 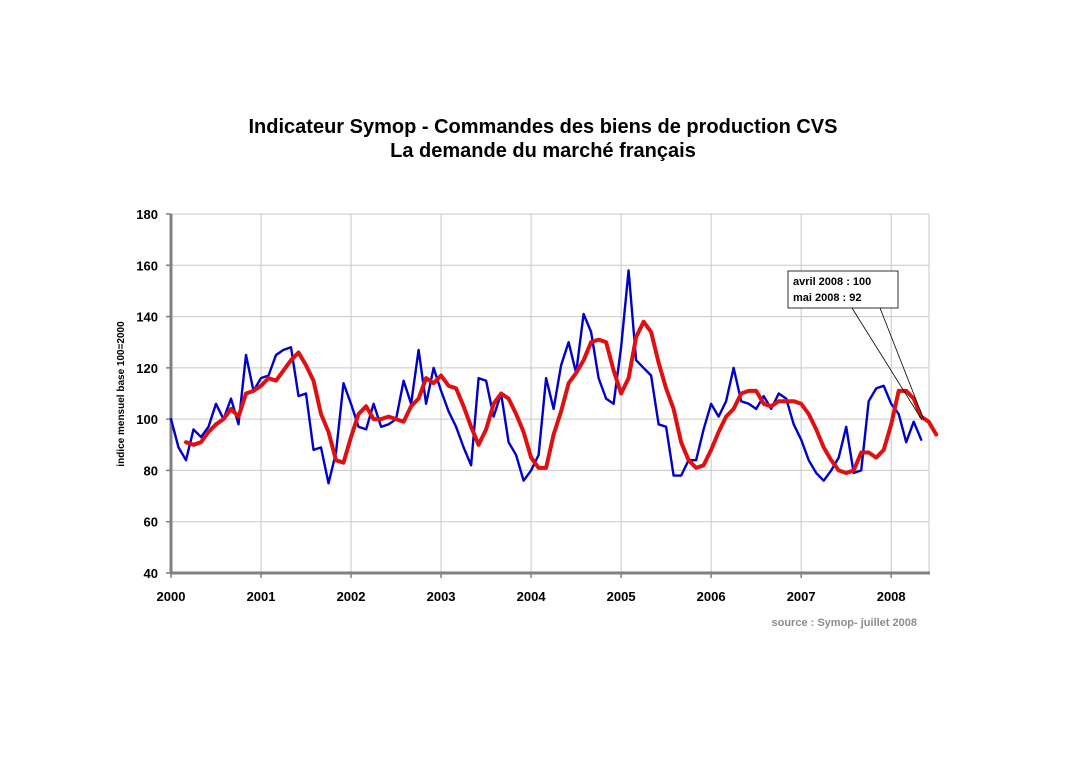 What do you see at coordinates (147, 214) in the screenshot?
I see `y-tick-label: 180` at bounding box center [147, 214].